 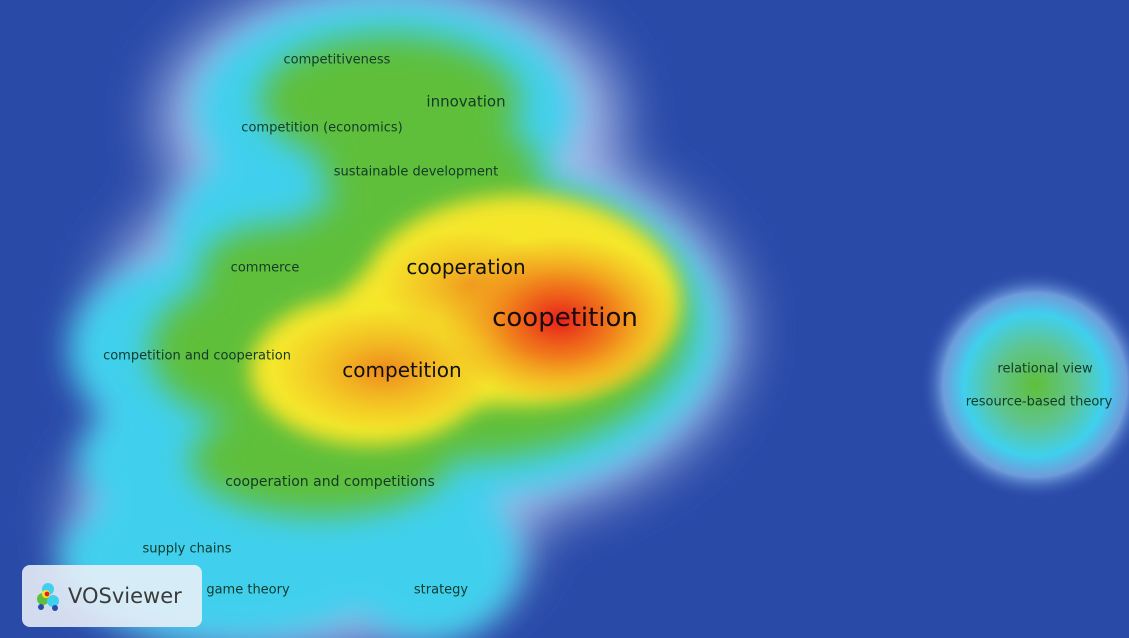 I want to click on coopetition-core, so click(x=560, y=320).